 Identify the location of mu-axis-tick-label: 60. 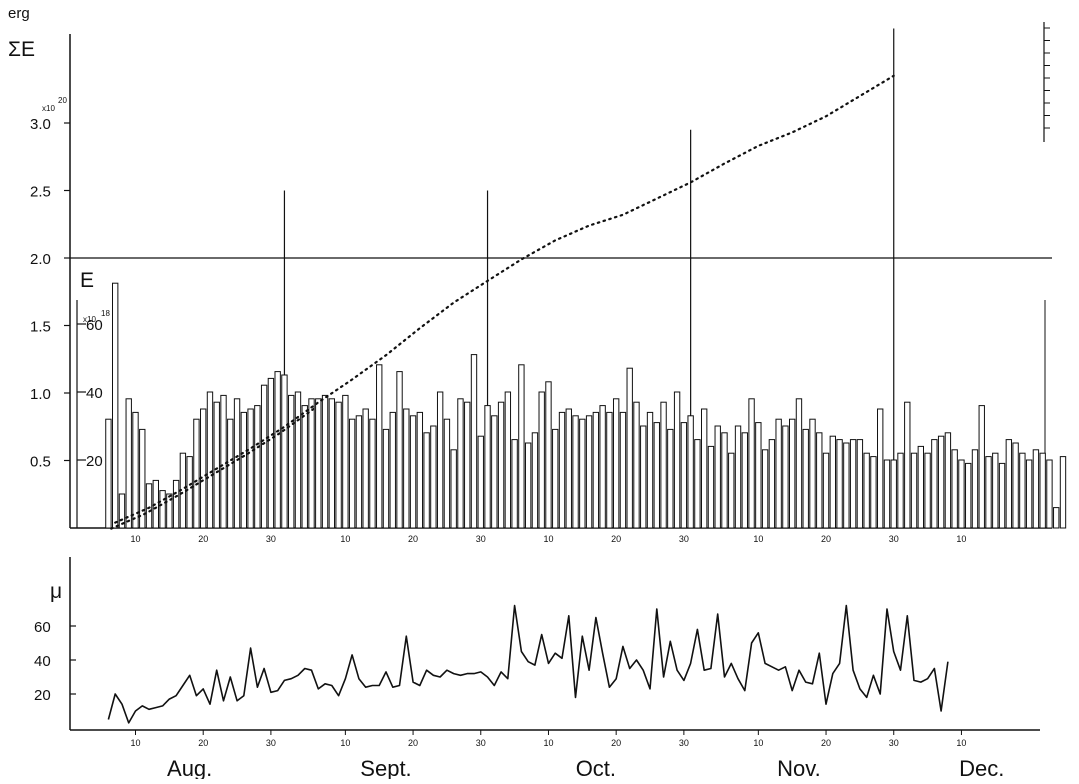
(42, 627).